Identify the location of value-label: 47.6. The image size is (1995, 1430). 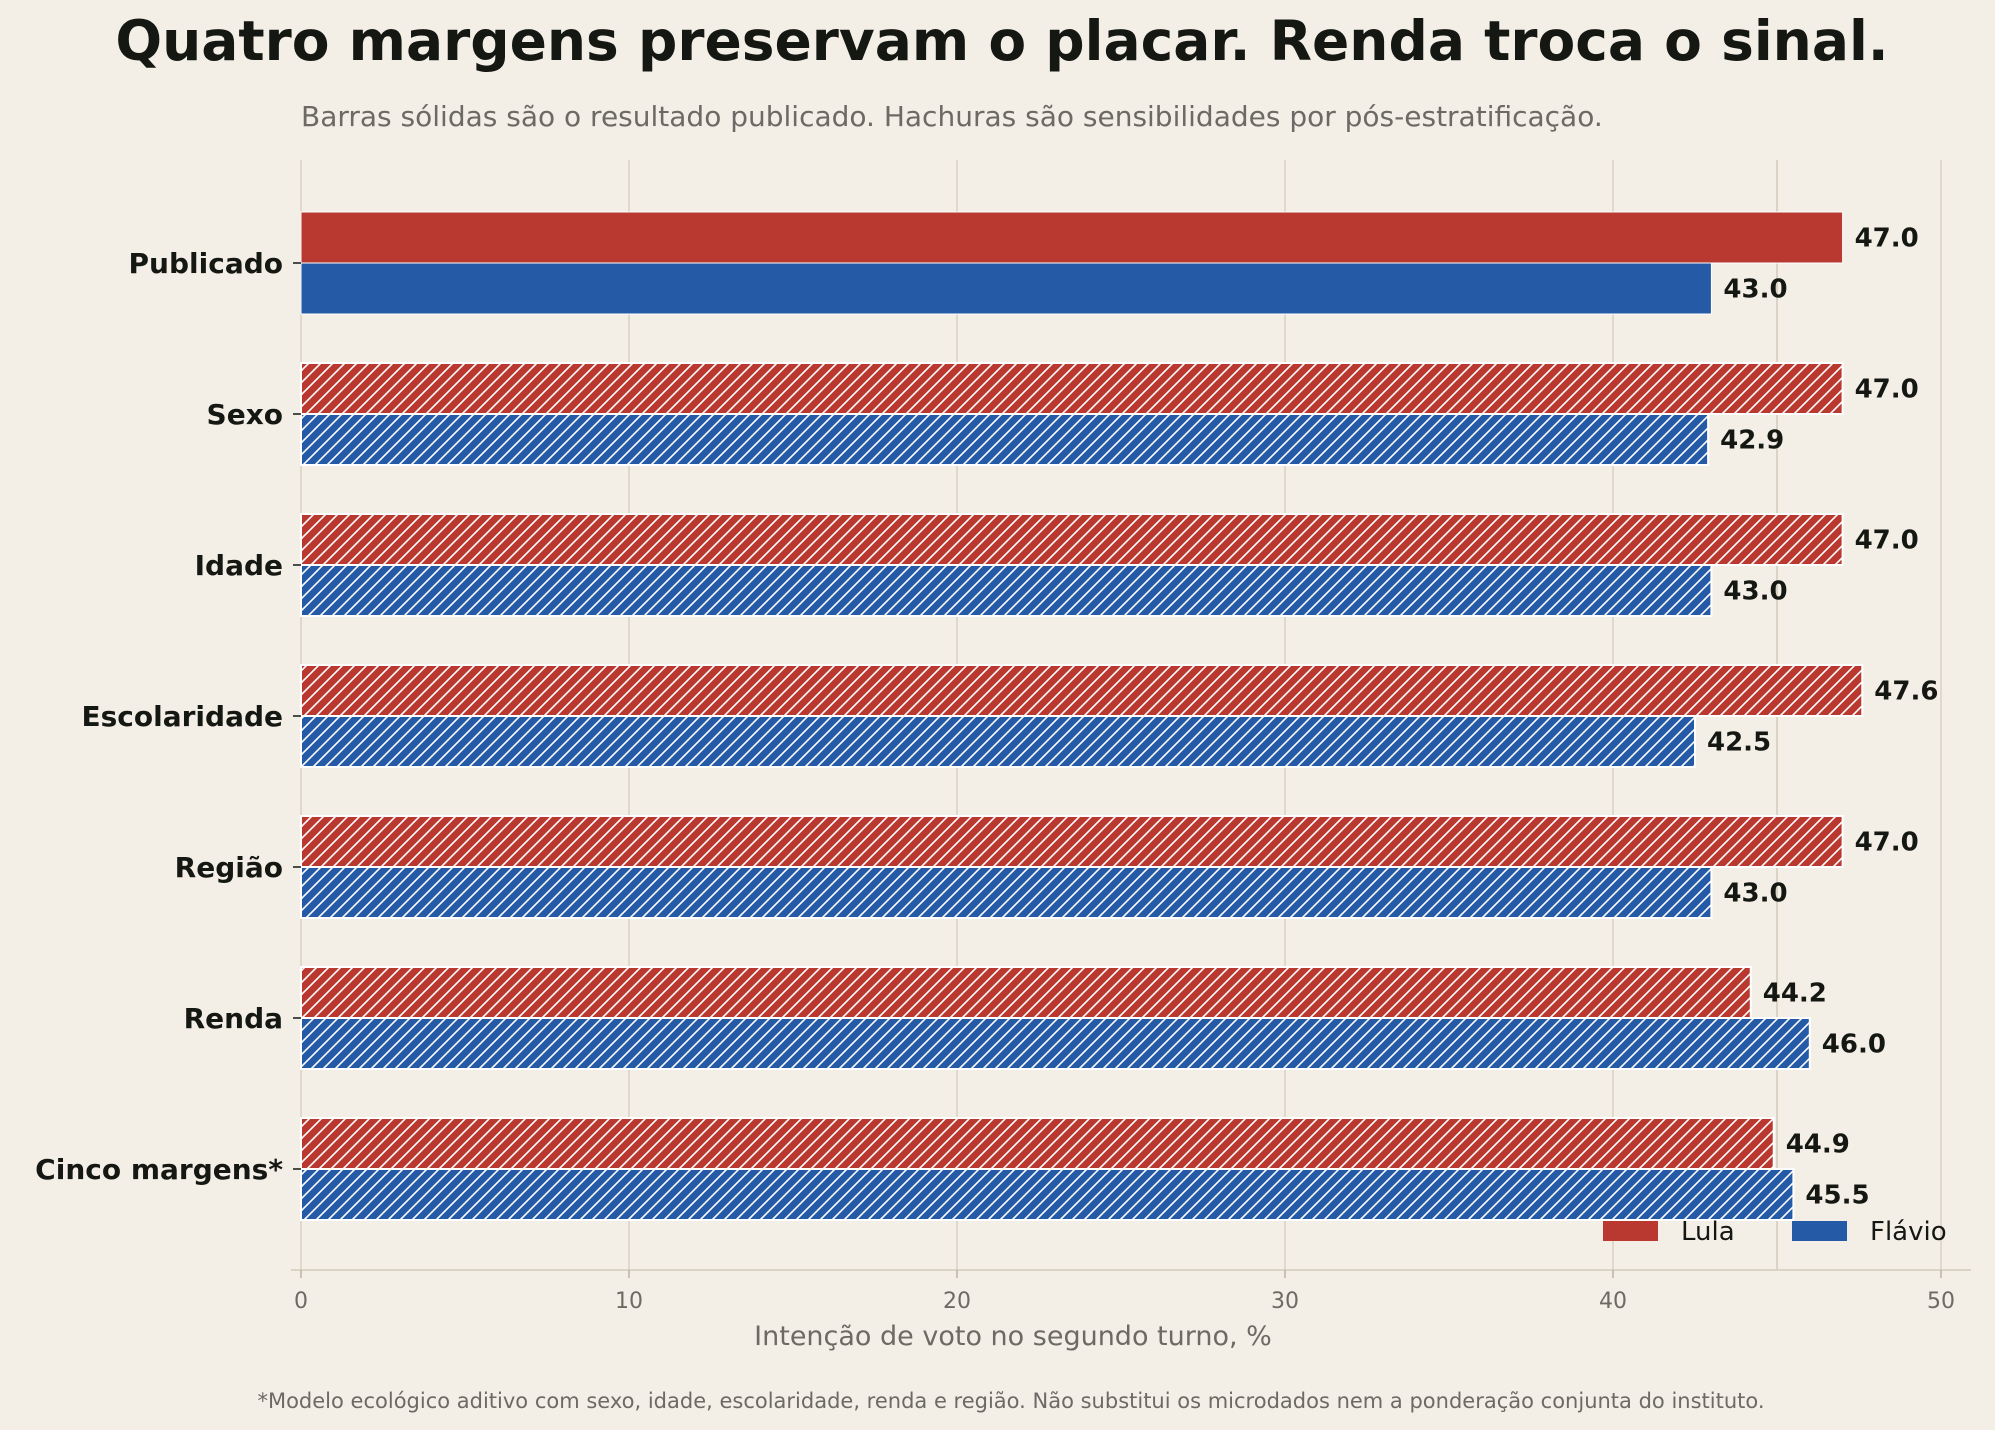
(1906, 692).